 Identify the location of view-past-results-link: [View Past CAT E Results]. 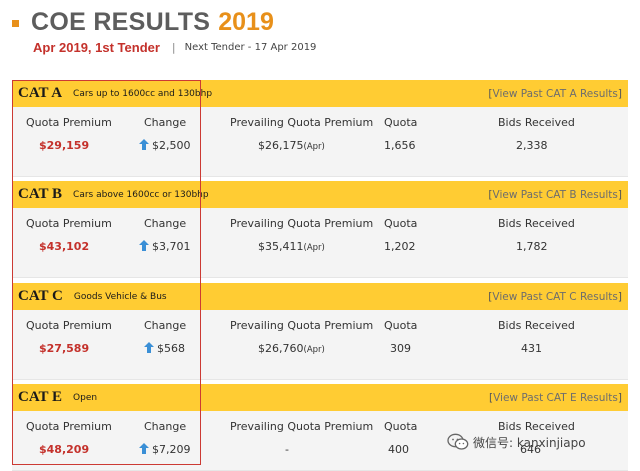
(555, 397).